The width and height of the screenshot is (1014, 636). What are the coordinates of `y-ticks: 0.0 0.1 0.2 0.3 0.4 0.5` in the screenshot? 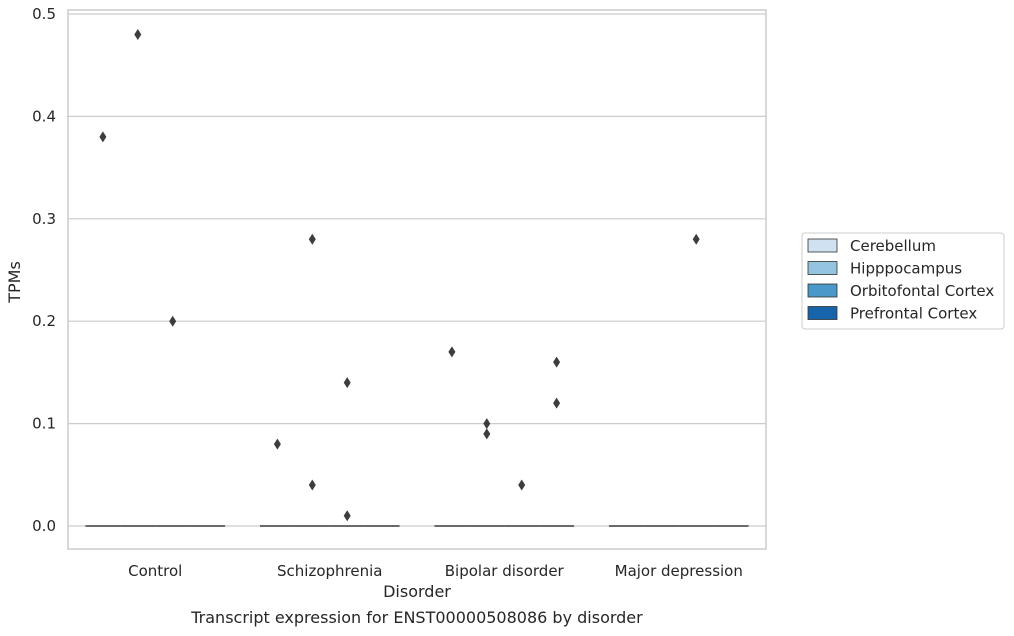 It's located at (44, 270).